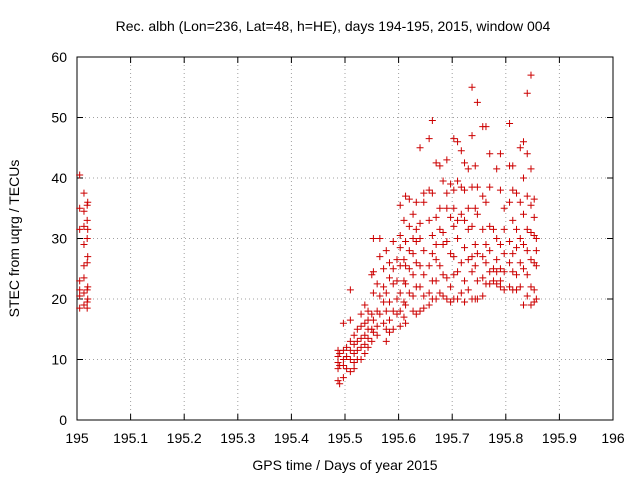  Describe the element at coordinates (59, 239) in the screenshot. I see `y-tick-label: 30` at that location.